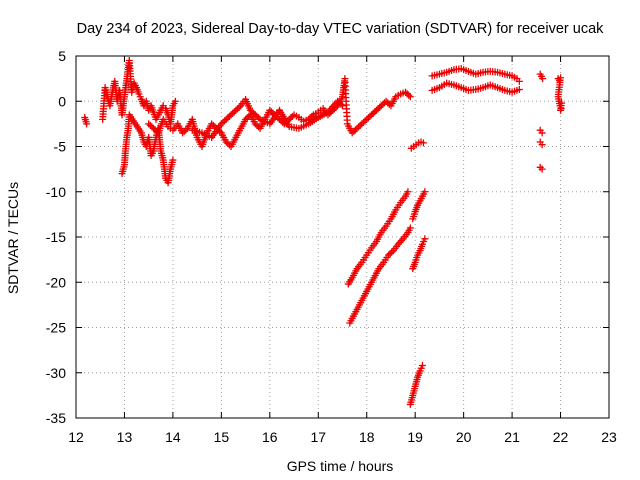  Describe the element at coordinates (60, 147) in the screenshot. I see `y-tick-label: -5` at that location.